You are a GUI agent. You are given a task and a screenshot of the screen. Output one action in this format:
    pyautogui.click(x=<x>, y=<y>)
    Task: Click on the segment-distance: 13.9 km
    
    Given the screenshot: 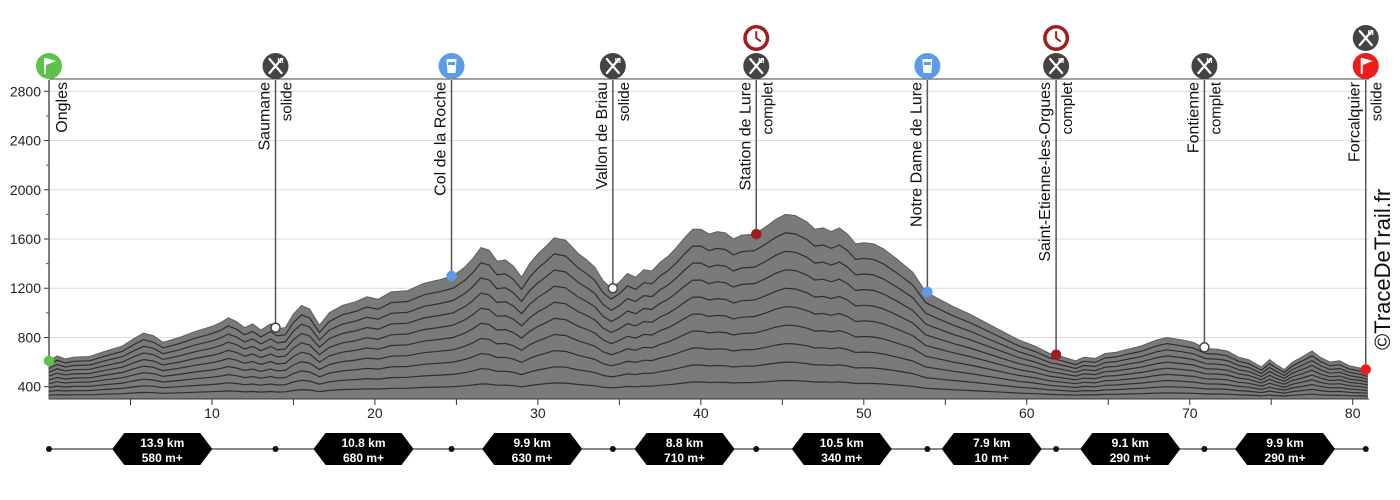 What is the action you would take?
    pyautogui.click(x=162, y=443)
    